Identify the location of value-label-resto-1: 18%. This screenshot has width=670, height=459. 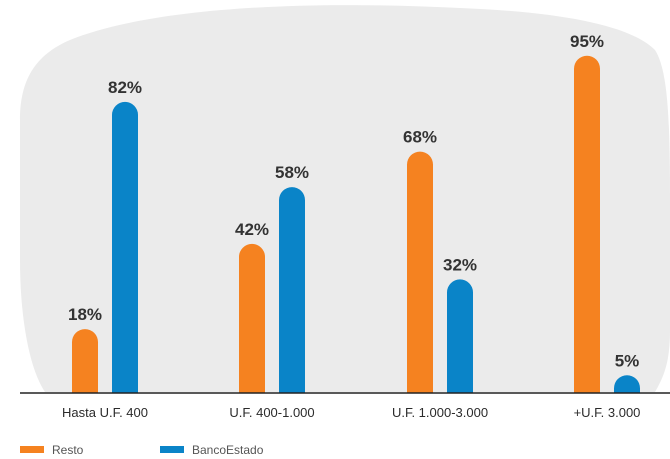
(85, 314).